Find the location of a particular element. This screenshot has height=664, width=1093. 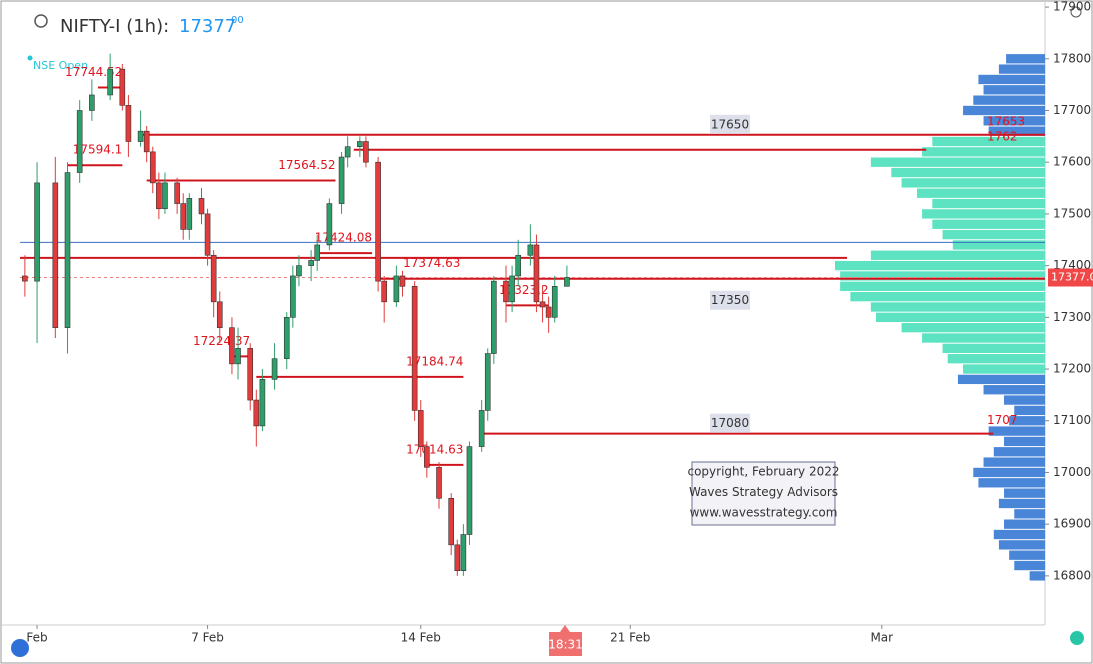

y-tick-label: 16800 is located at coordinates (1072, 575).